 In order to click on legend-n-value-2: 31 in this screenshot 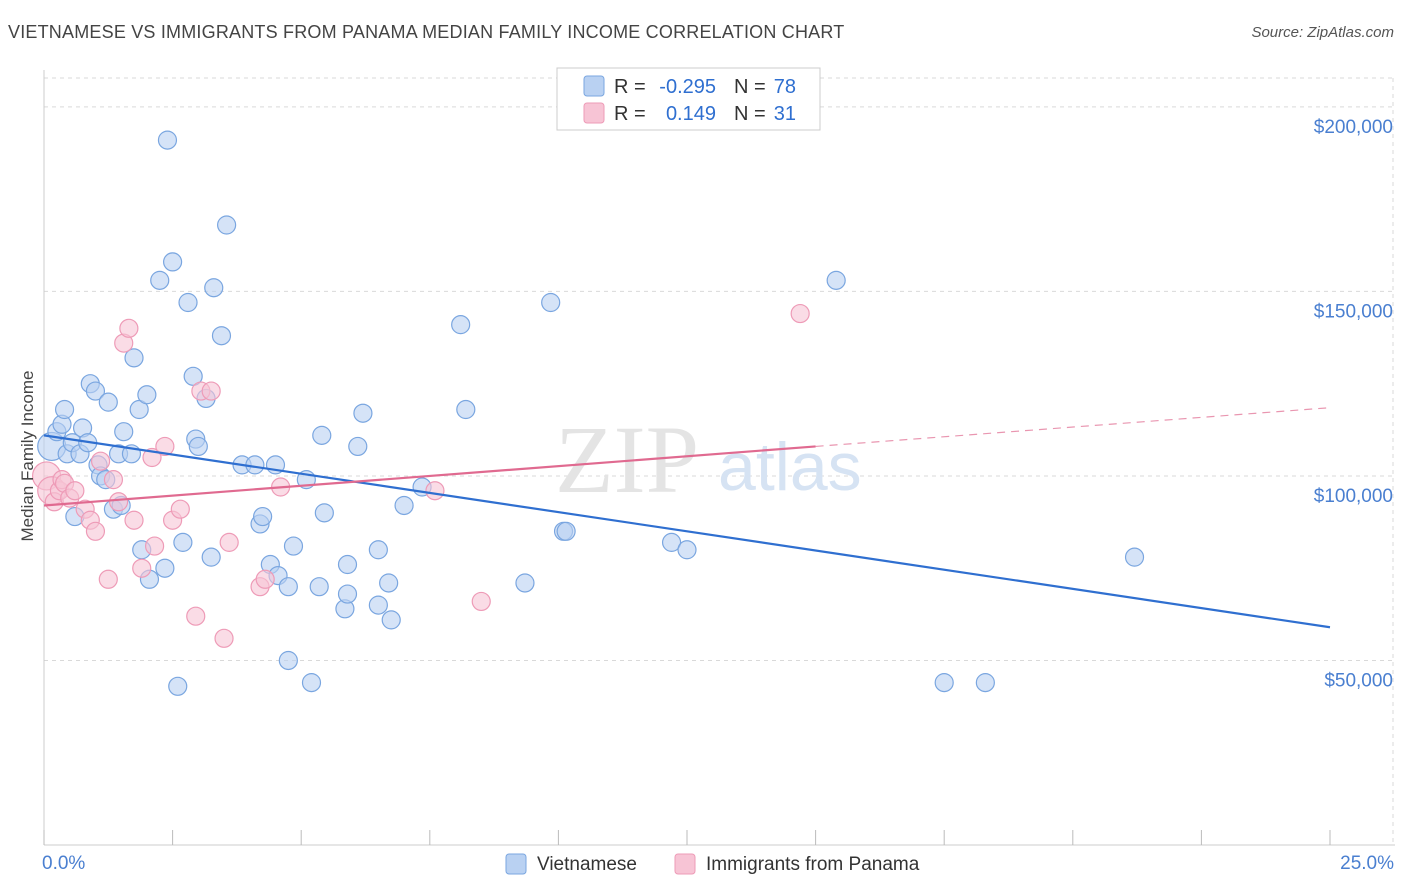, I will do `click(785, 114)`.